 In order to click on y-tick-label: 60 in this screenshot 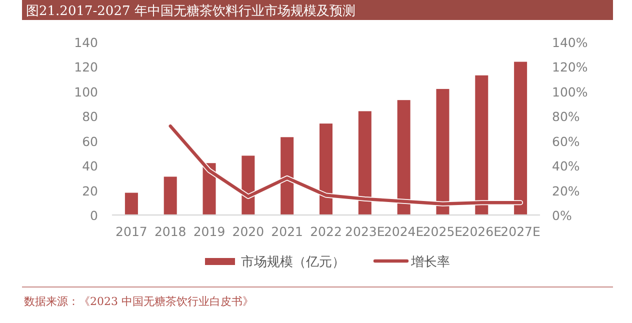, I will do `click(90, 141)`.